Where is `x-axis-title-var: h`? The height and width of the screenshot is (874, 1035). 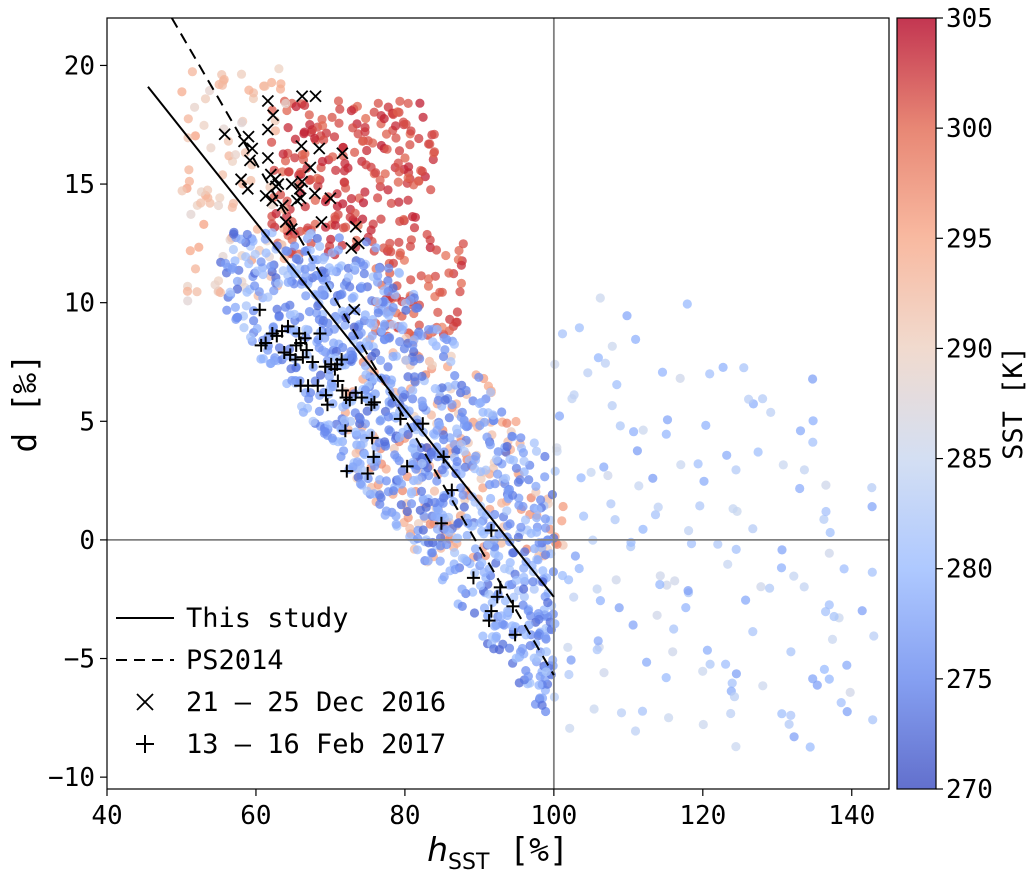
x-axis-title-var: h is located at coordinates (437, 849).